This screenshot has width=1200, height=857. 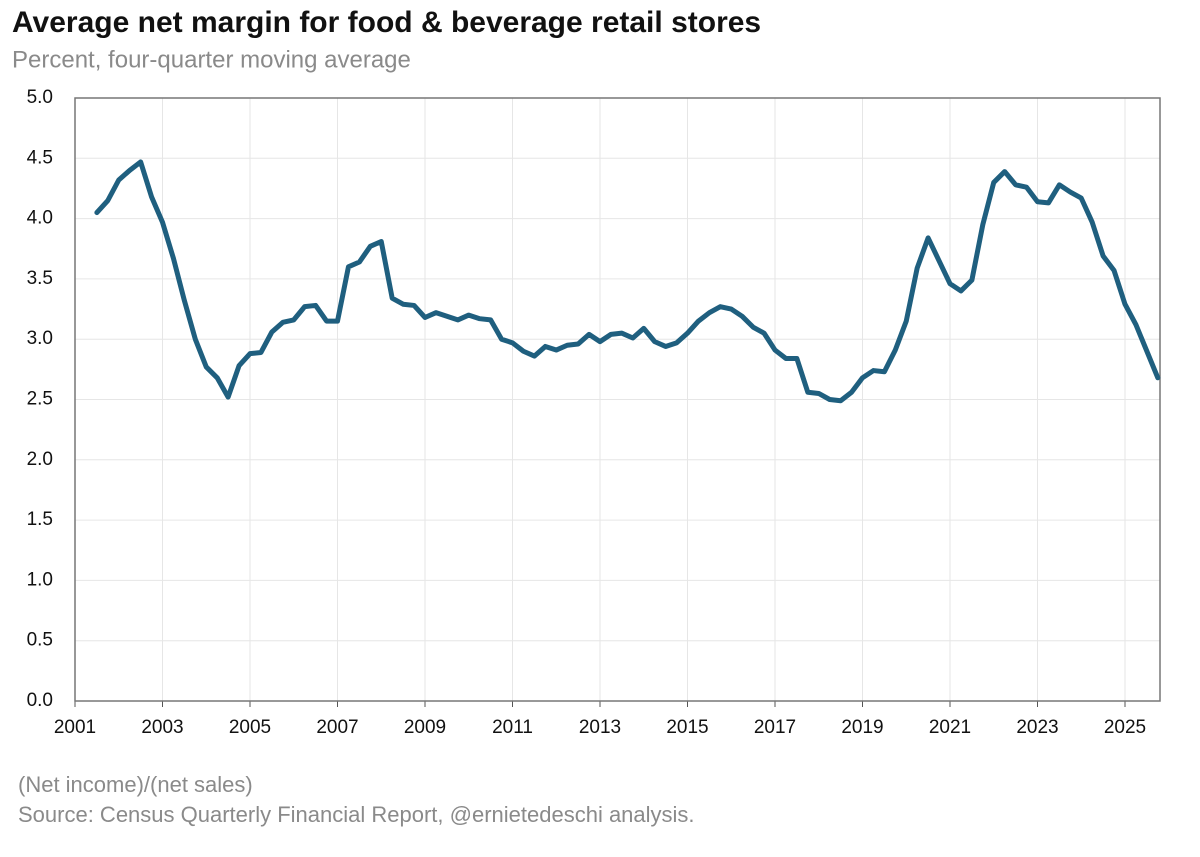 I want to click on x-tick-label: 2019, so click(x=862, y=727).